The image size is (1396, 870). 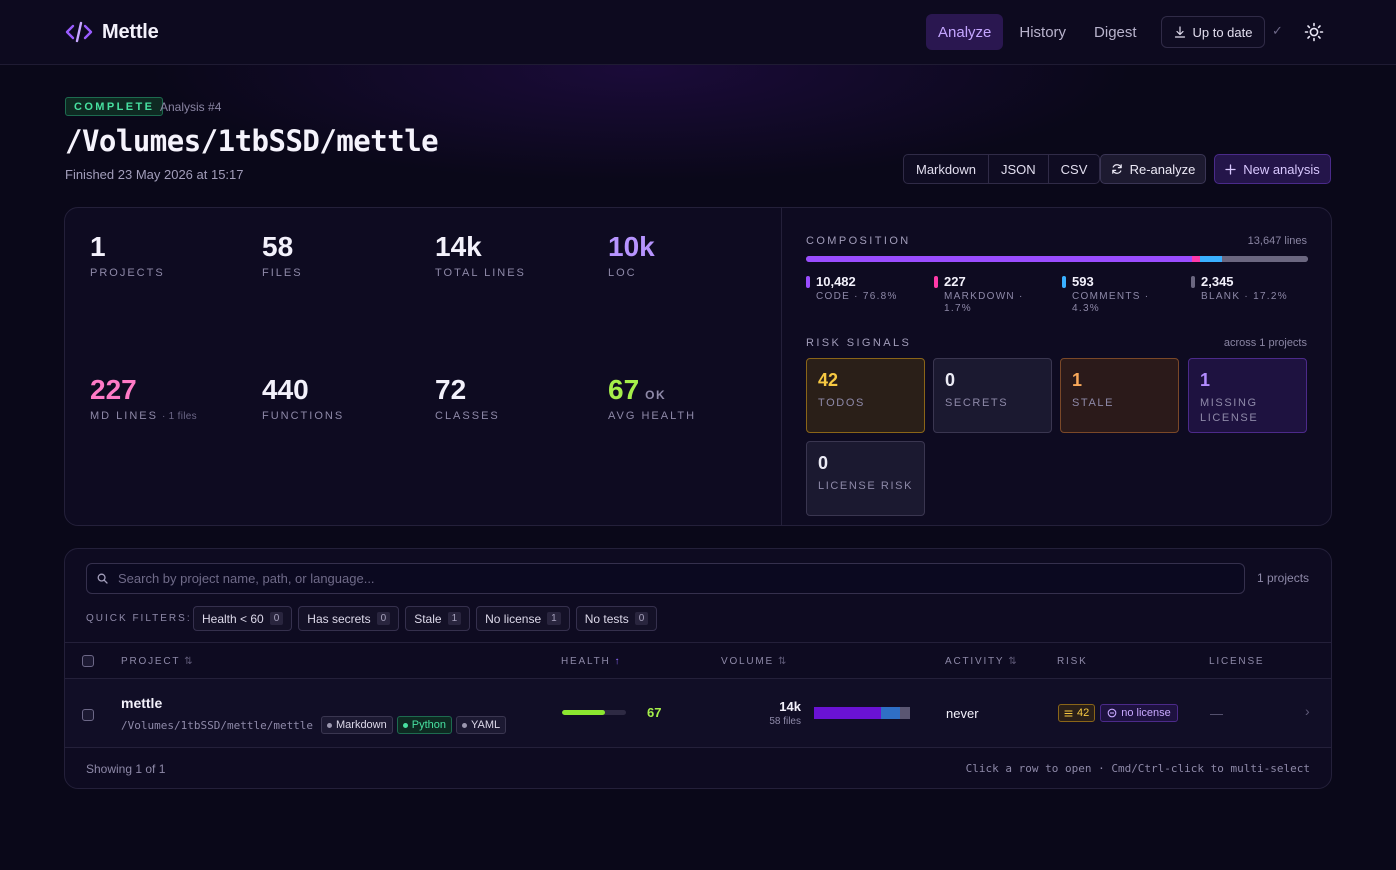 I want to click on filter-health-below-60: Health < 60 0, so click(x=243, y=618).